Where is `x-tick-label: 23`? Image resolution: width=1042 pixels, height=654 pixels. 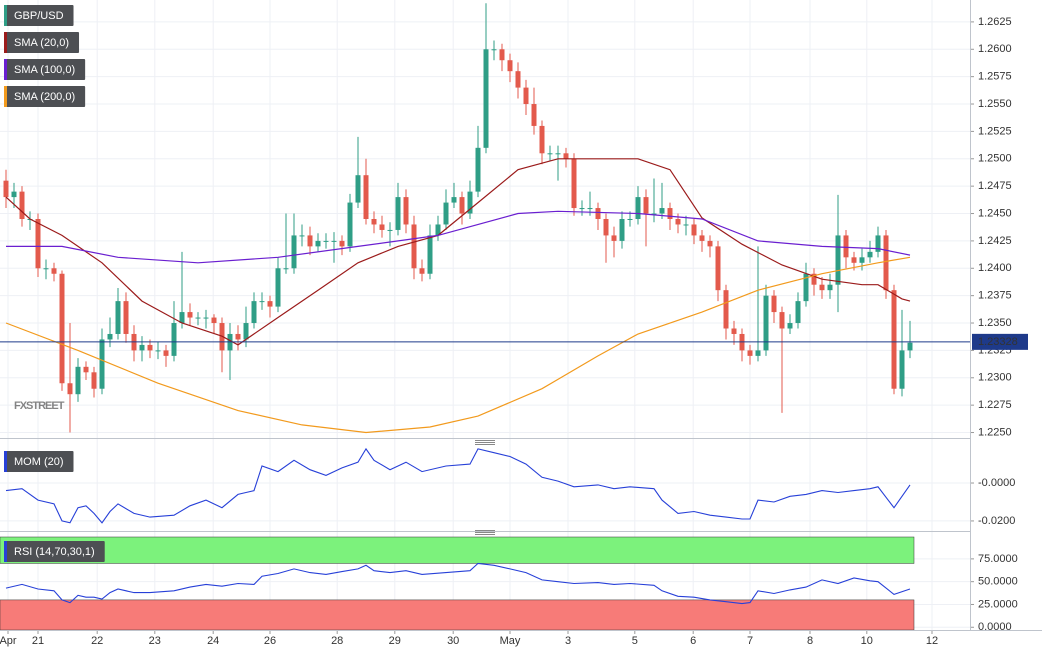 x-tick-label: 23 is located at coordinates (155, 641).